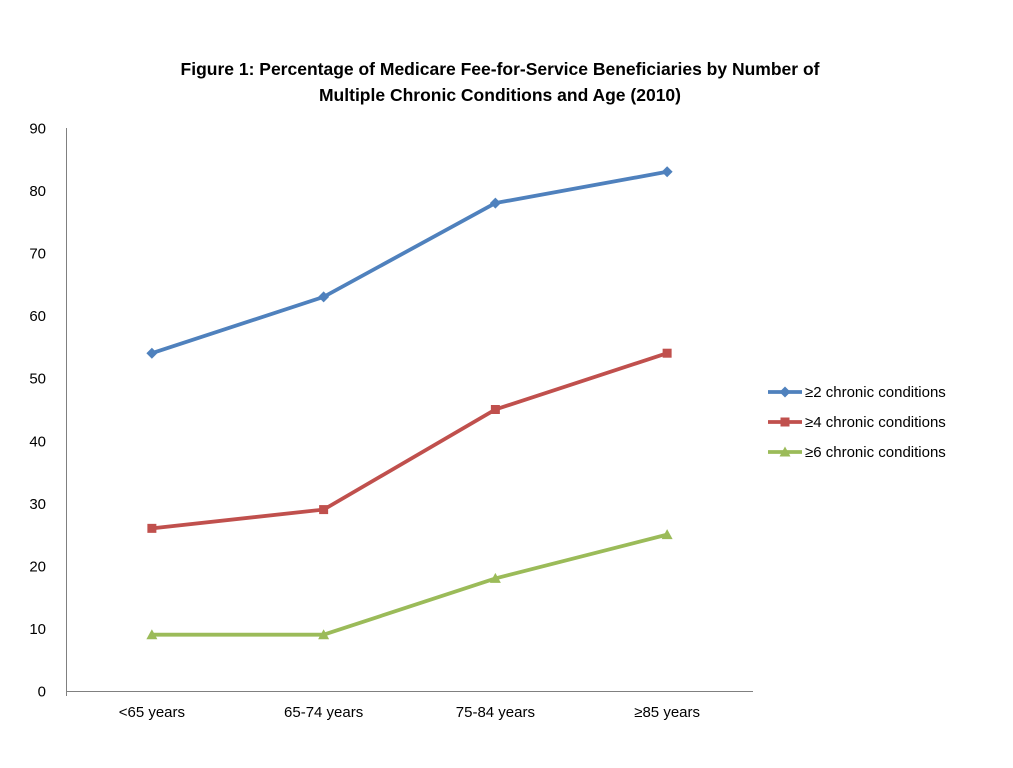  I want to click on x-category-label: <65 years, so click(152, 712).